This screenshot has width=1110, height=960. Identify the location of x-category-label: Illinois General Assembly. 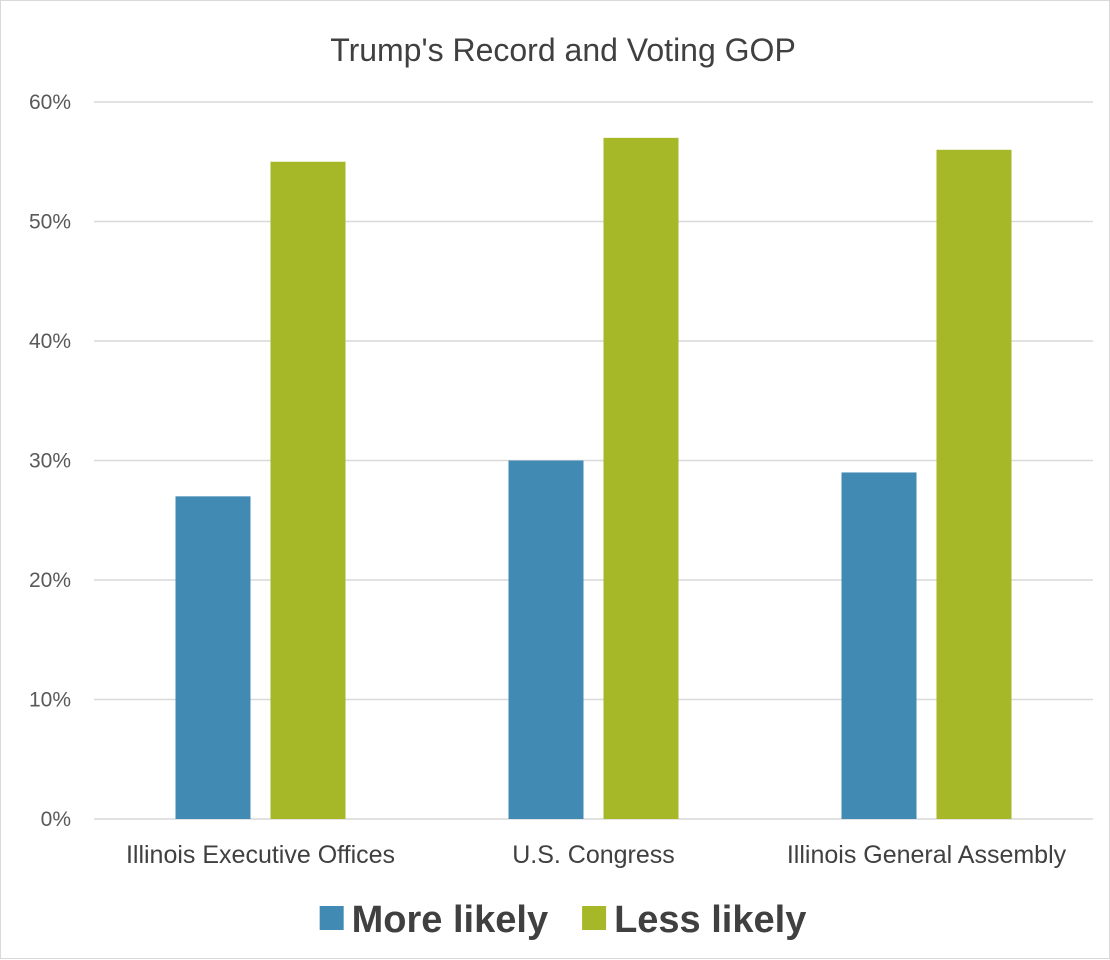
(927, 855).